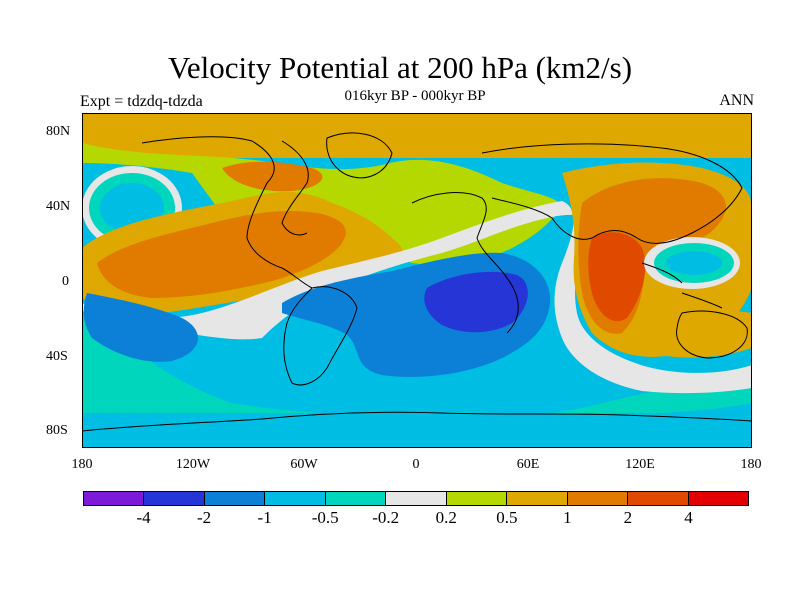 This screenshot has width=800, height=600. Describe the element at coordinates (58, 131) in the screenshot. I see `lat-label-80n: 80N` at that location.